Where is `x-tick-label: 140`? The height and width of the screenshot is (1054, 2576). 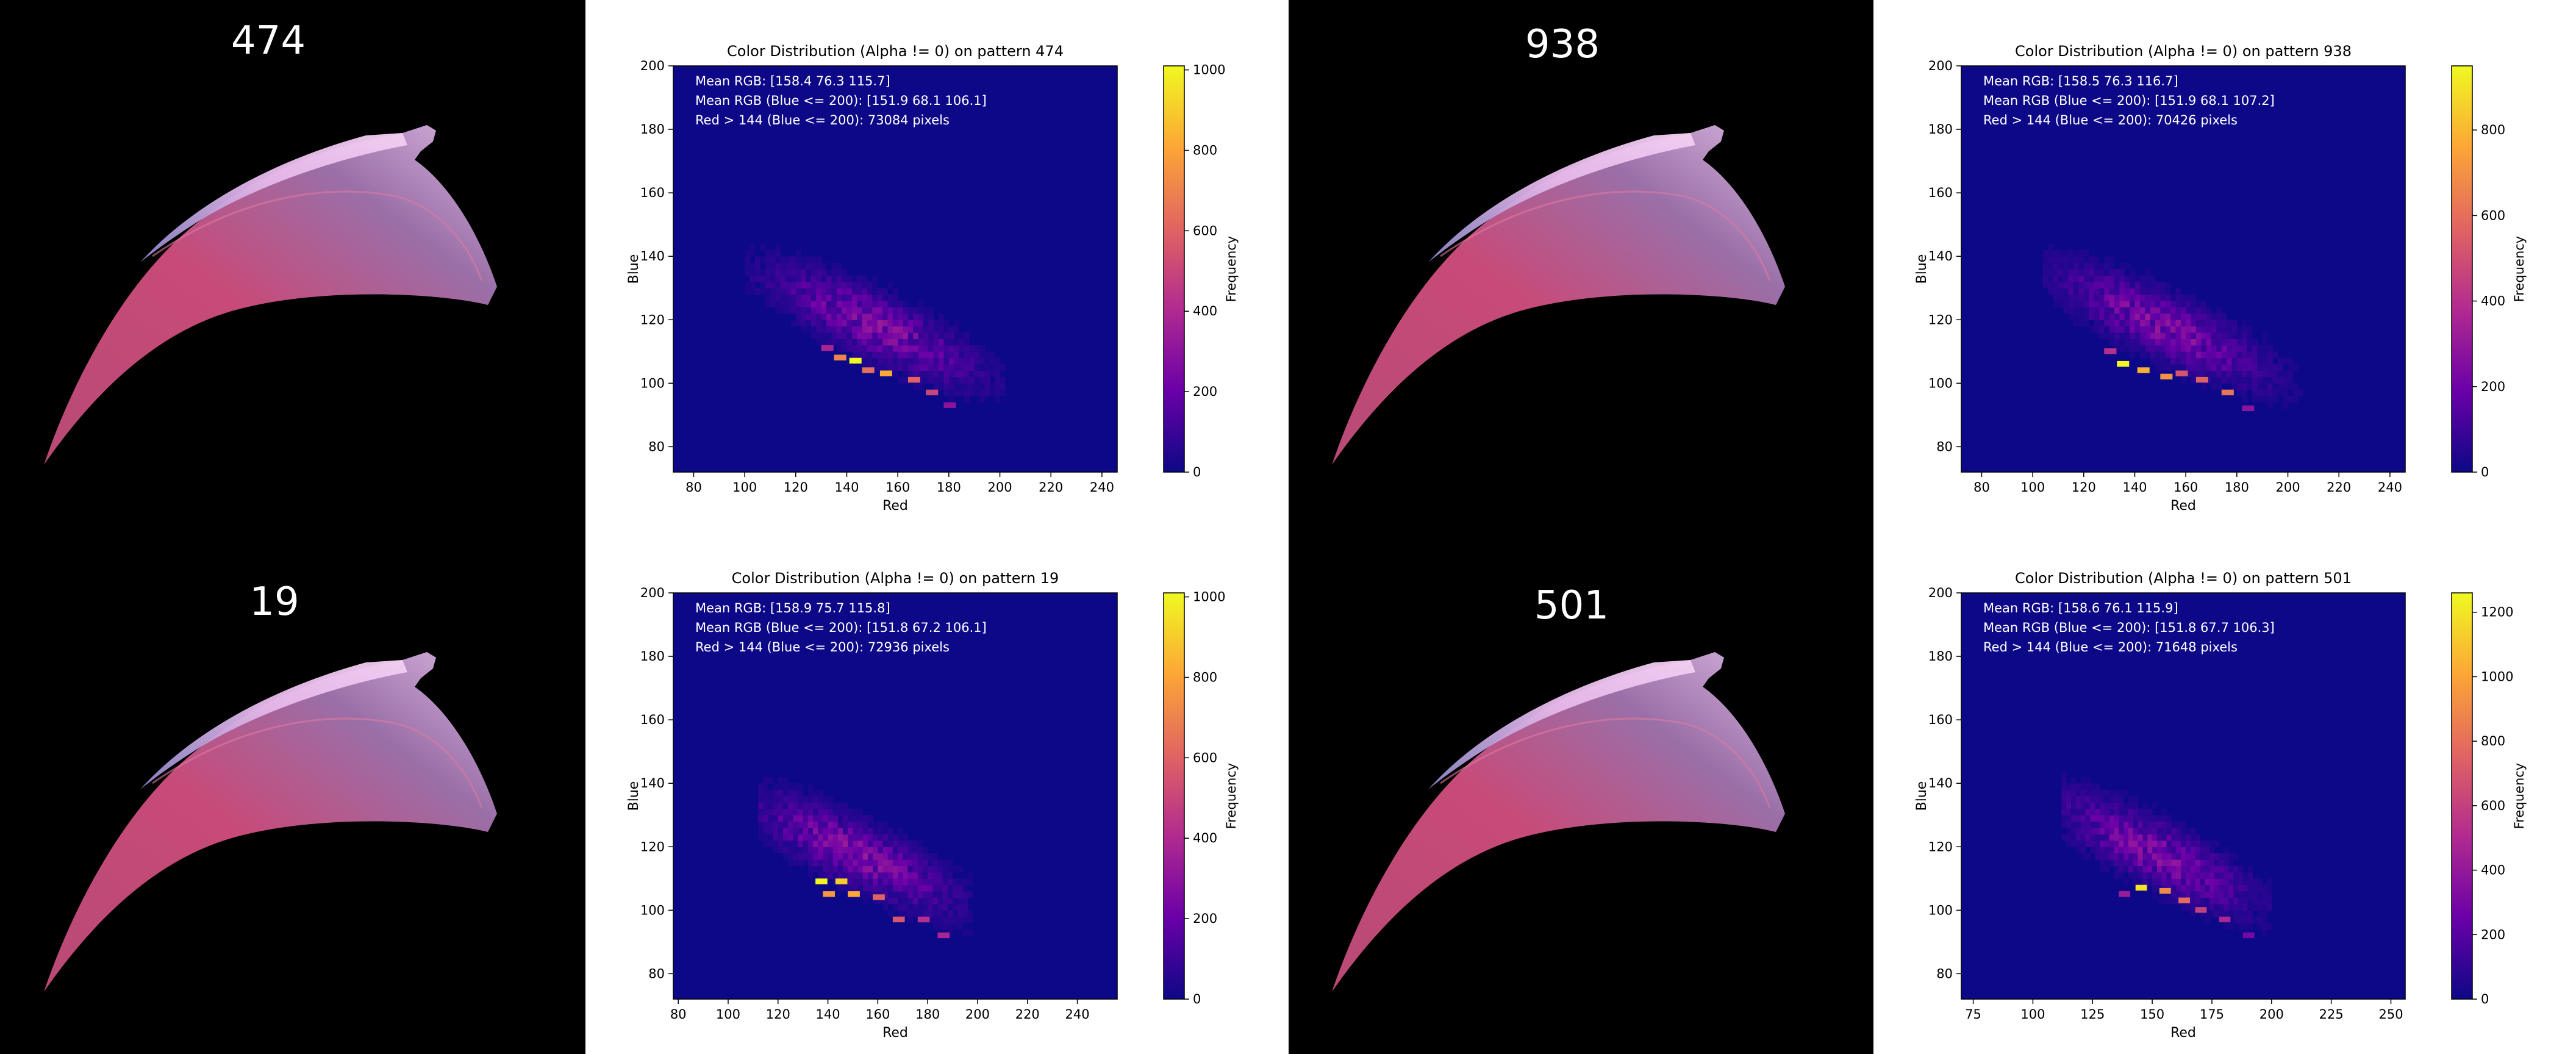 x-tick-label: 140 is located at coordinates (2134, 487).